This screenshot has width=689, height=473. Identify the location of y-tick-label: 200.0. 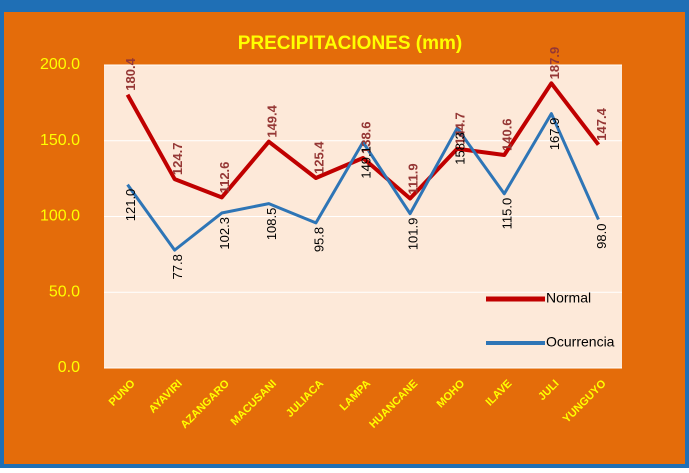
(60, 64).